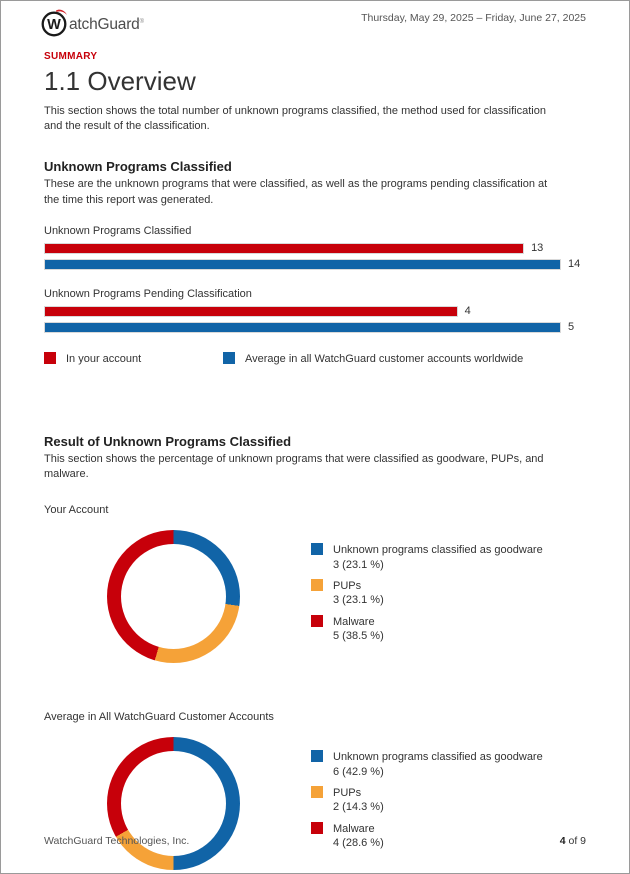 The image size is (630, 874). What do you see at coordinates (574, 264) in the screenshot?
I see `bar-value-label: 14` at bounding box center [574, 264].